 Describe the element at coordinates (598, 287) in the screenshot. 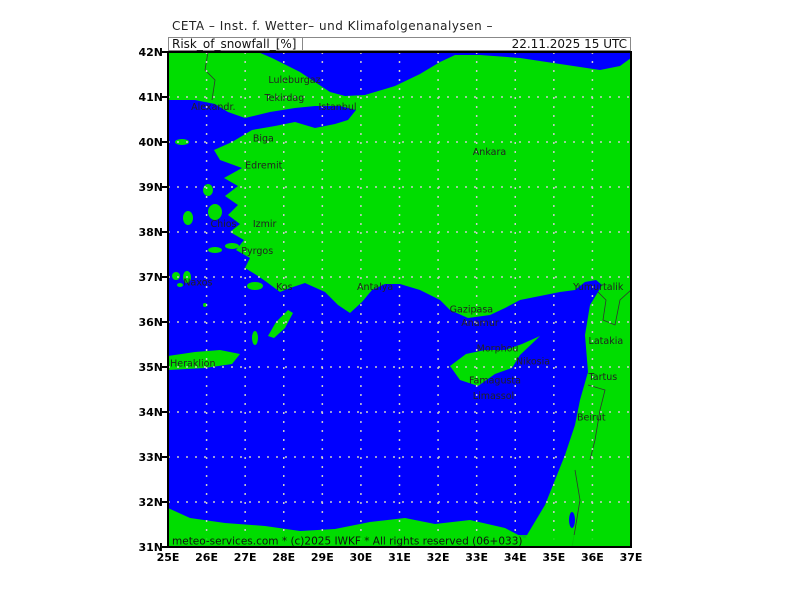

I see `city-label: Yumurtalik` at that location.